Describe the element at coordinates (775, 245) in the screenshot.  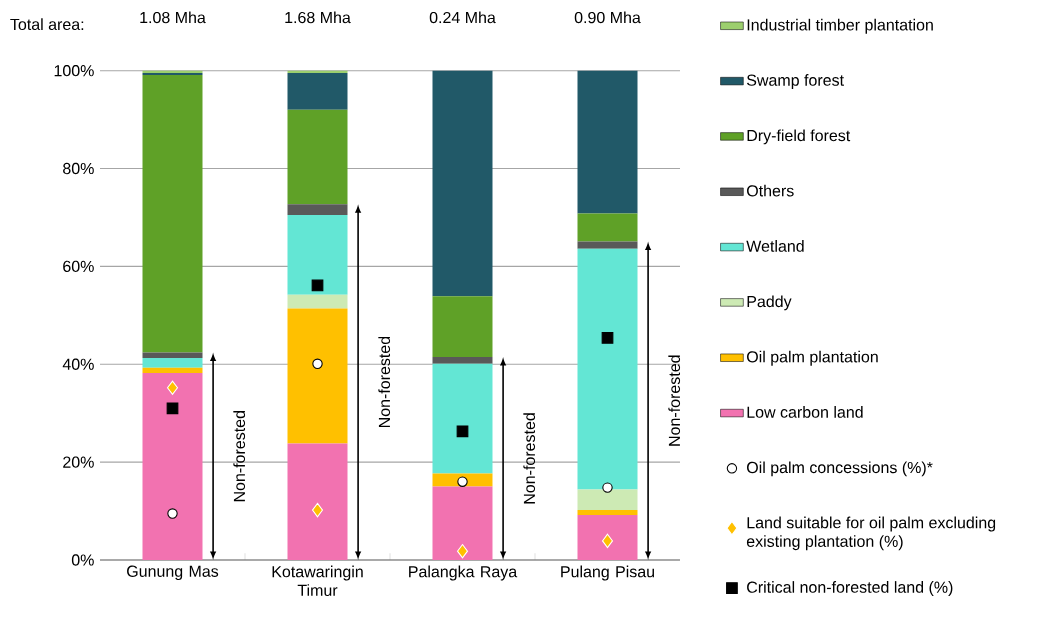
I see `legend-label: Wetland` at that location.